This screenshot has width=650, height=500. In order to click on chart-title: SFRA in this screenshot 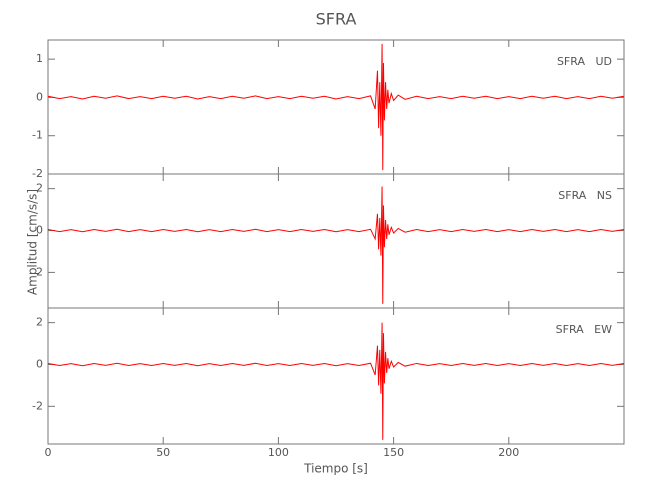, I will do `click(336, 19)`.